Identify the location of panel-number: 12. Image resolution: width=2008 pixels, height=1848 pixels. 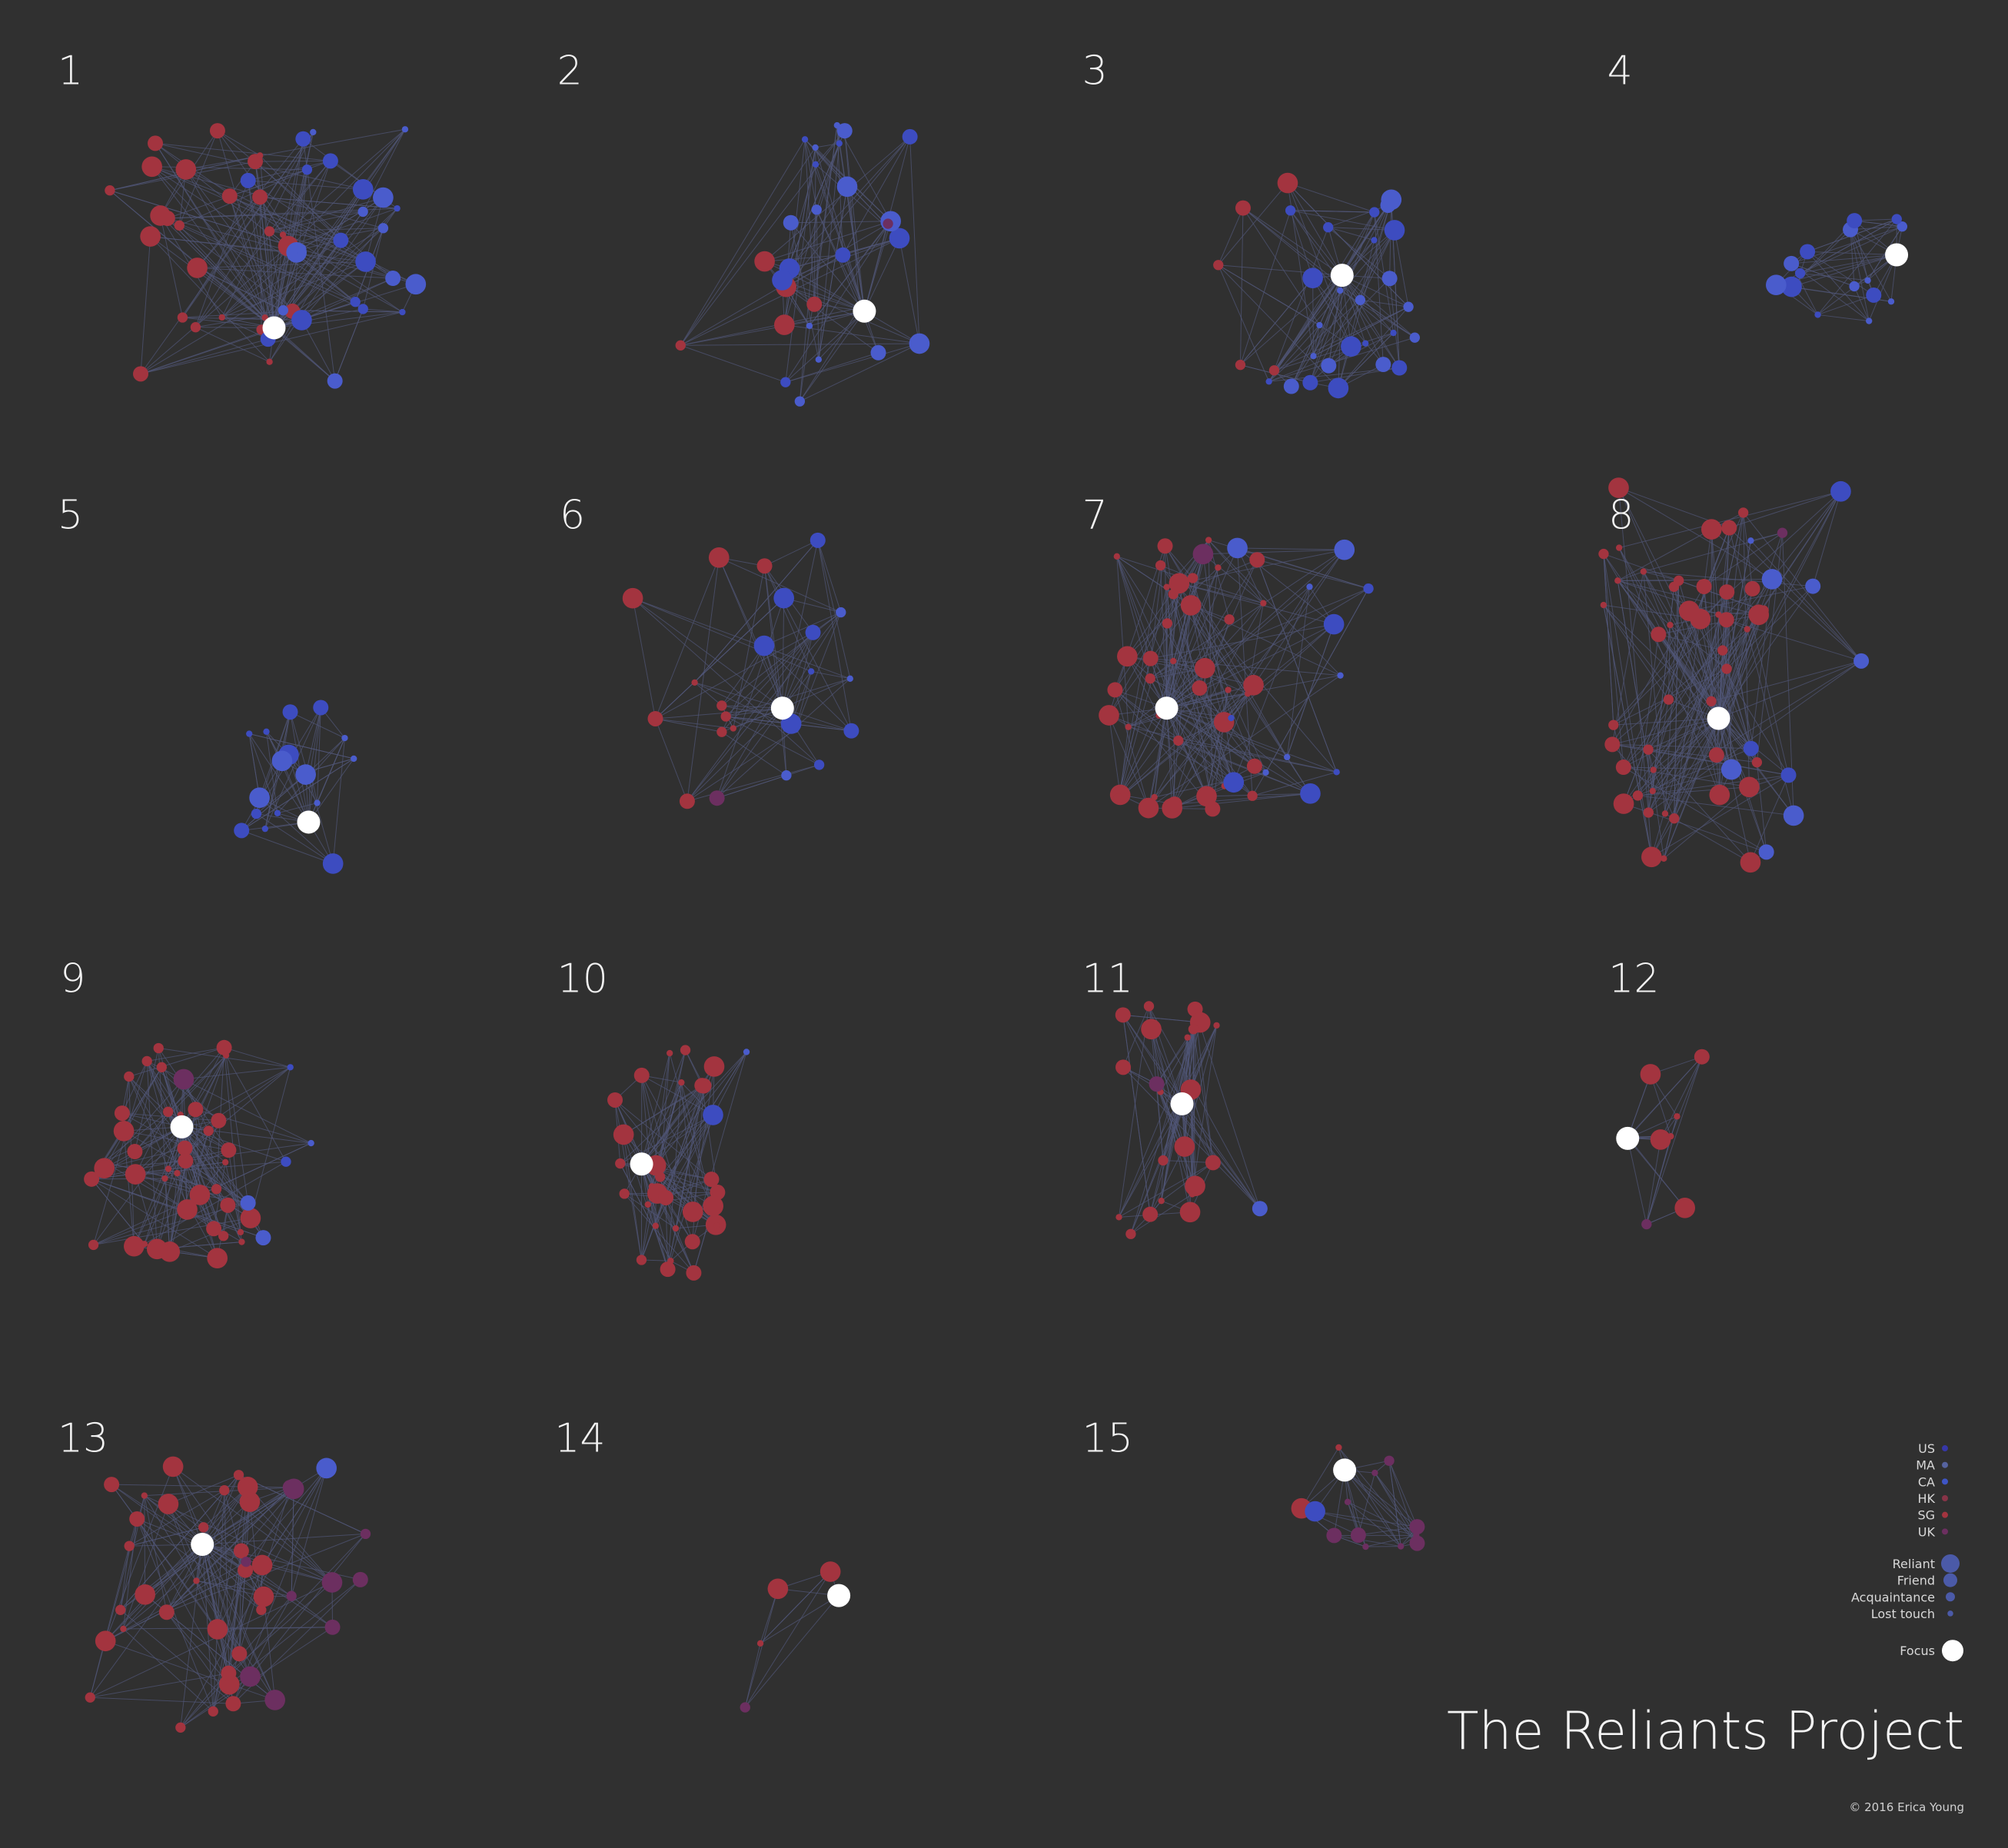
(1633, 979).